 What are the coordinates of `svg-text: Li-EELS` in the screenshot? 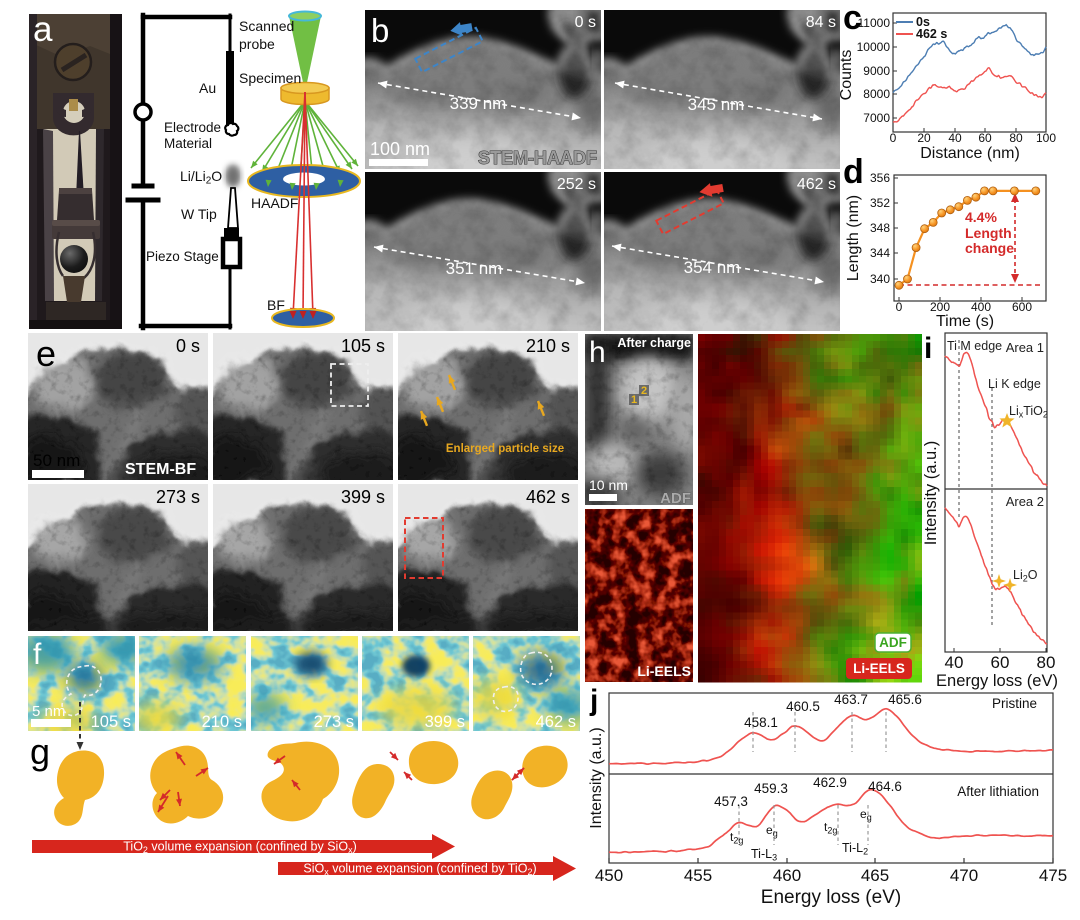 It's located at (879, 668).